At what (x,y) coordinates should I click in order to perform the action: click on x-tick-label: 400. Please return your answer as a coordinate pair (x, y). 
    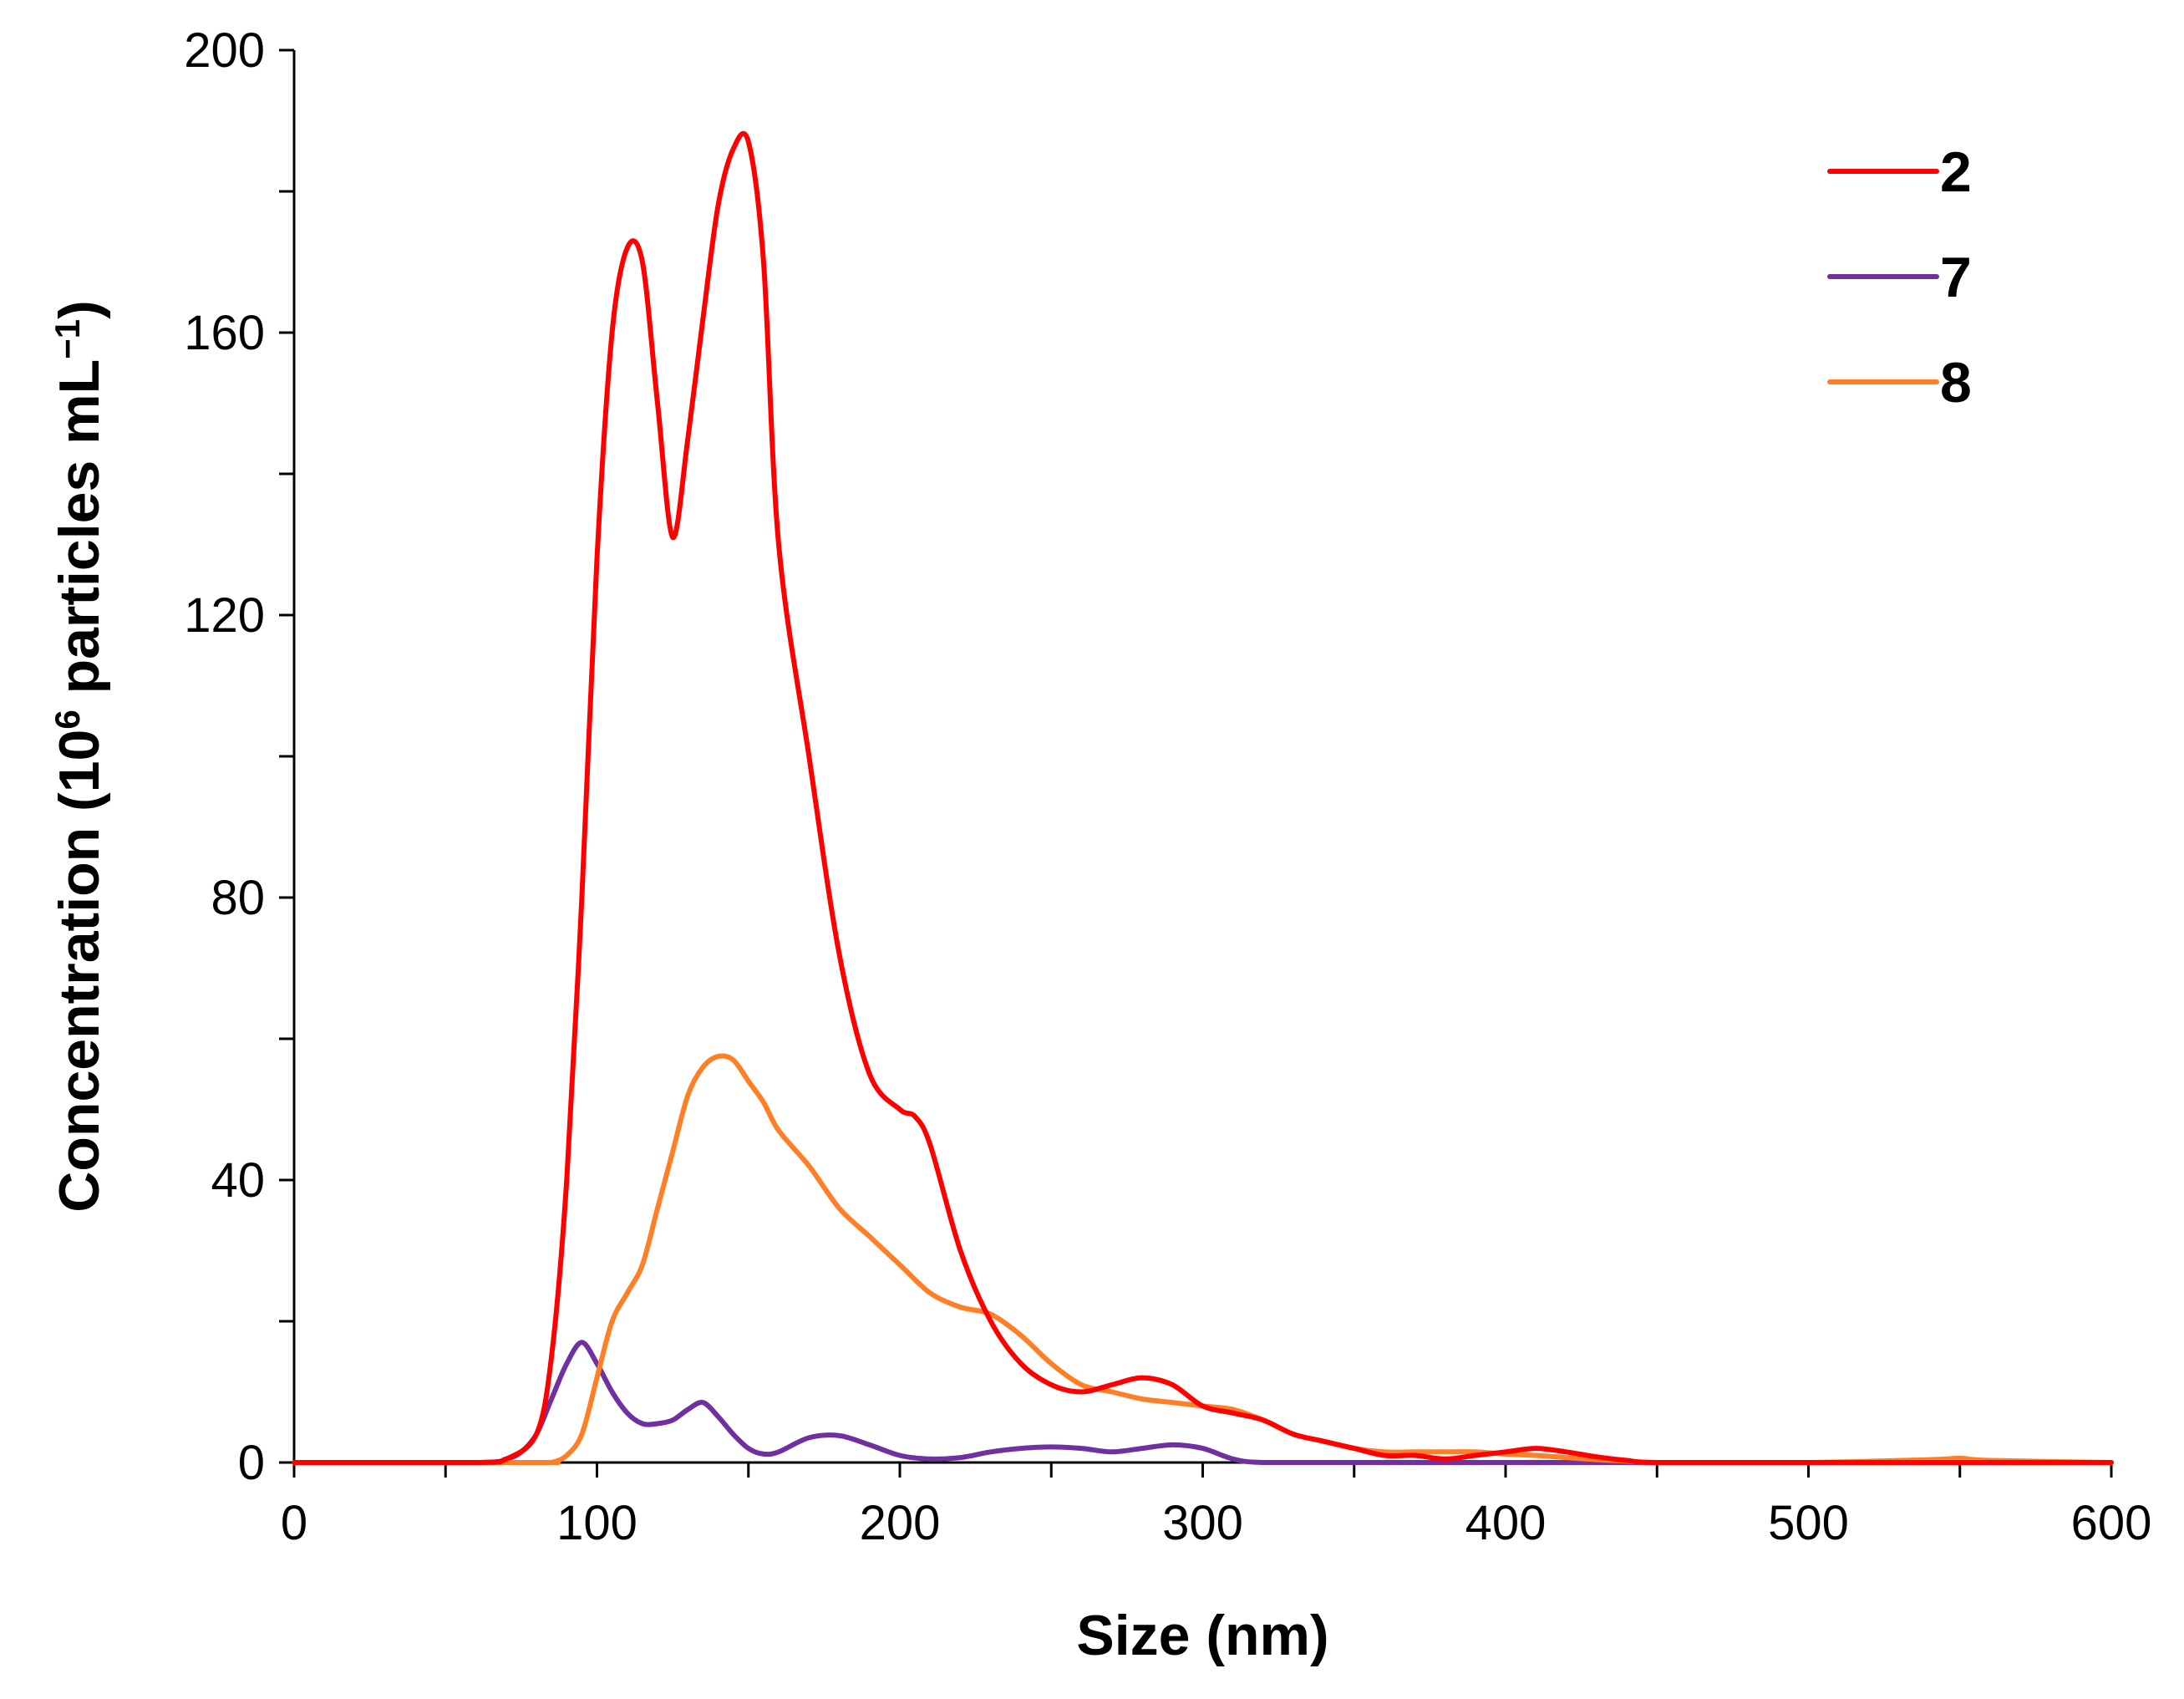
    Looking at the image, I should click on (1506, 1523).